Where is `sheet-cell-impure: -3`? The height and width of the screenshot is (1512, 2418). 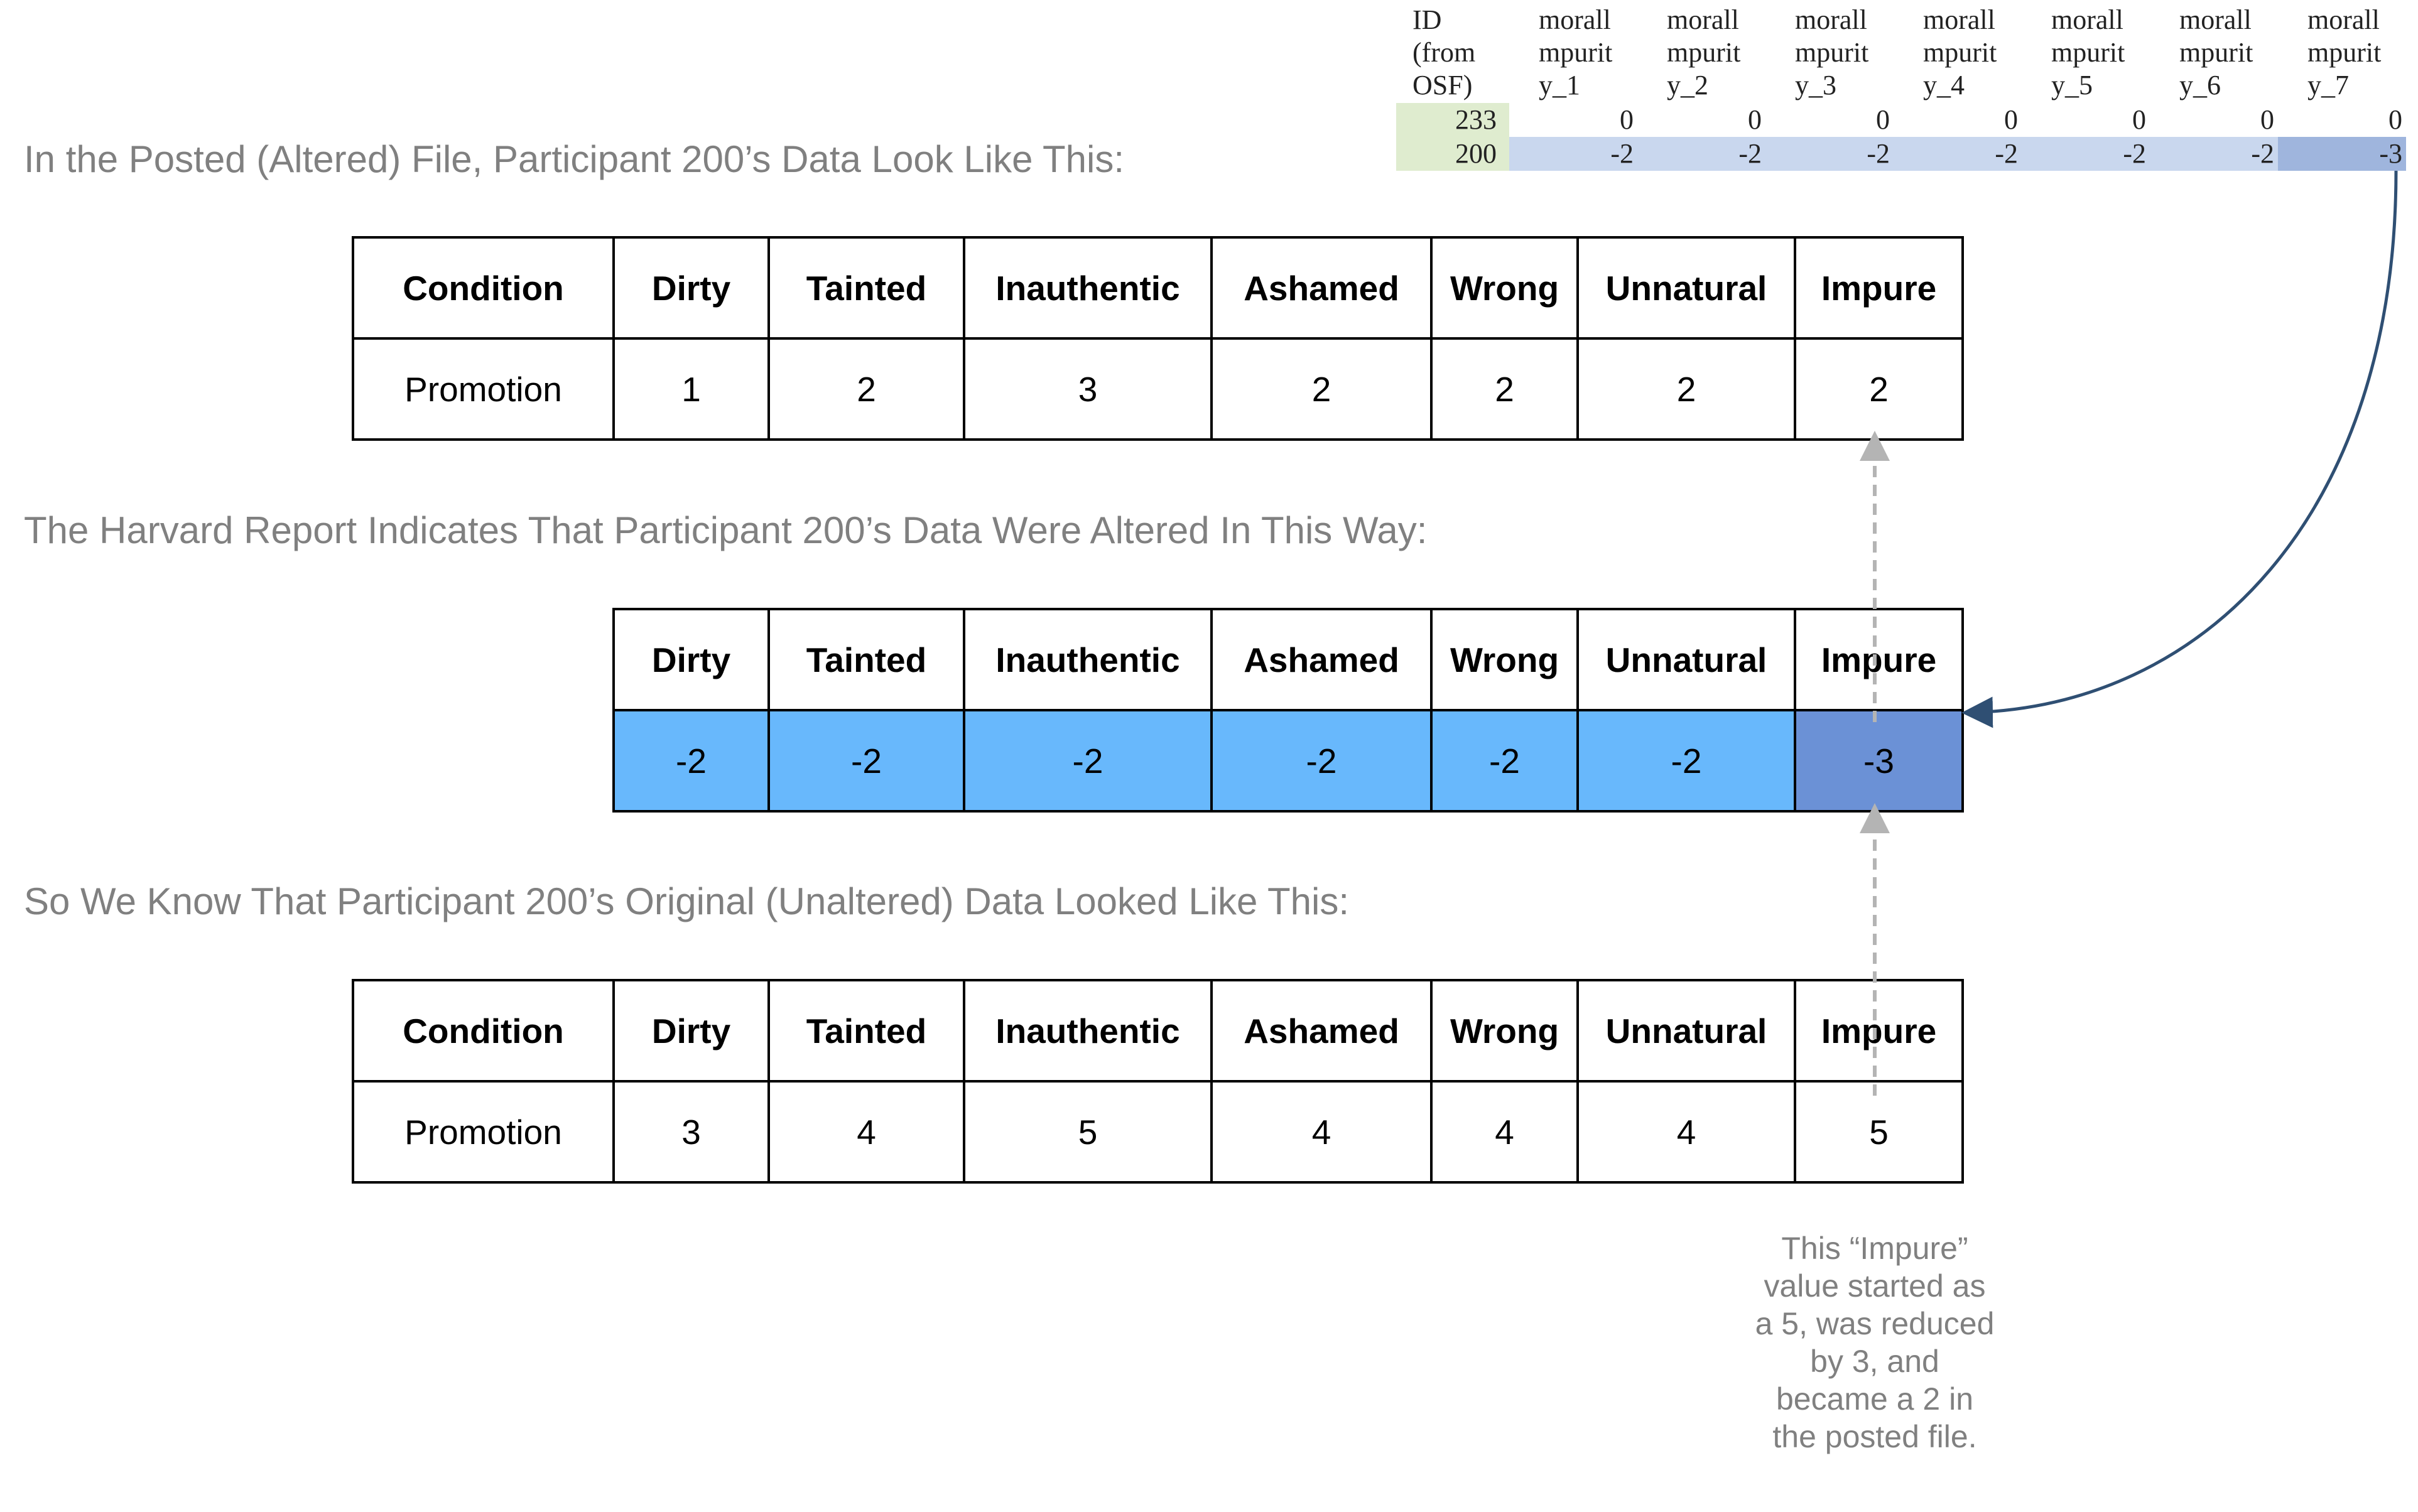
sheet-cell-impure: -3 is located at coordinates (2342, 154).